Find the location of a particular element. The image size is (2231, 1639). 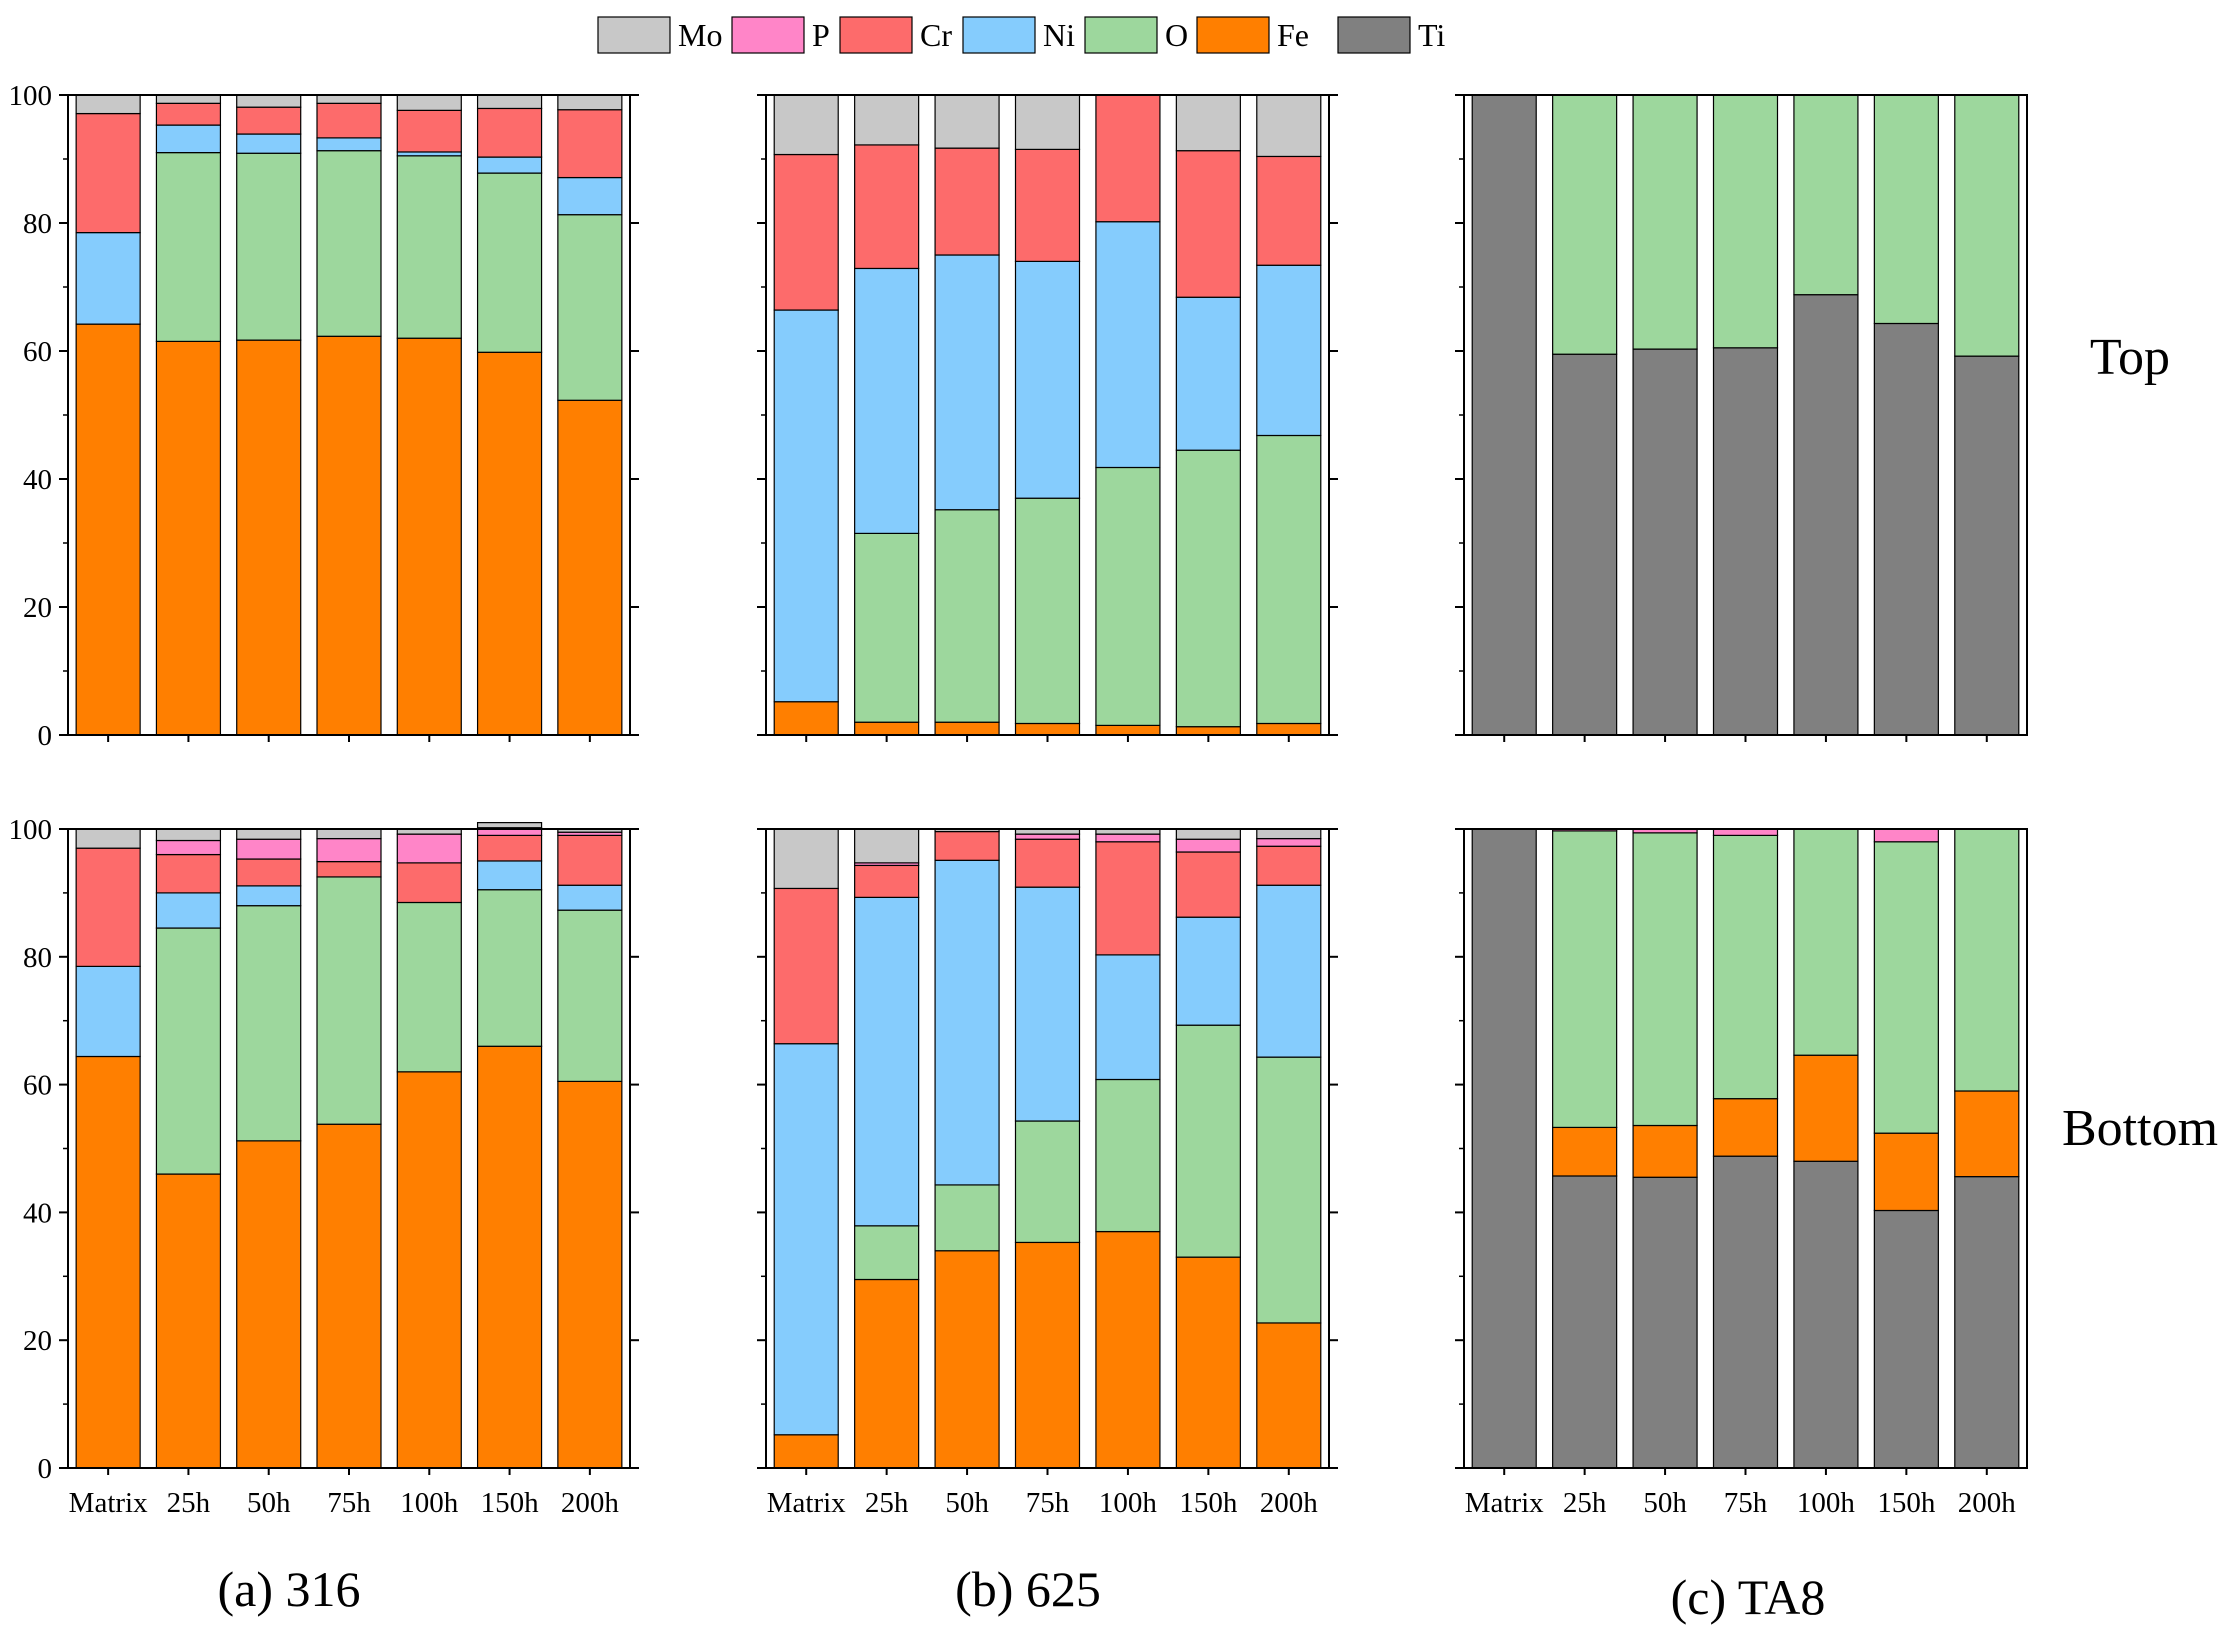

legend-item-ti: Ti is located at coordinates (1391, 35).